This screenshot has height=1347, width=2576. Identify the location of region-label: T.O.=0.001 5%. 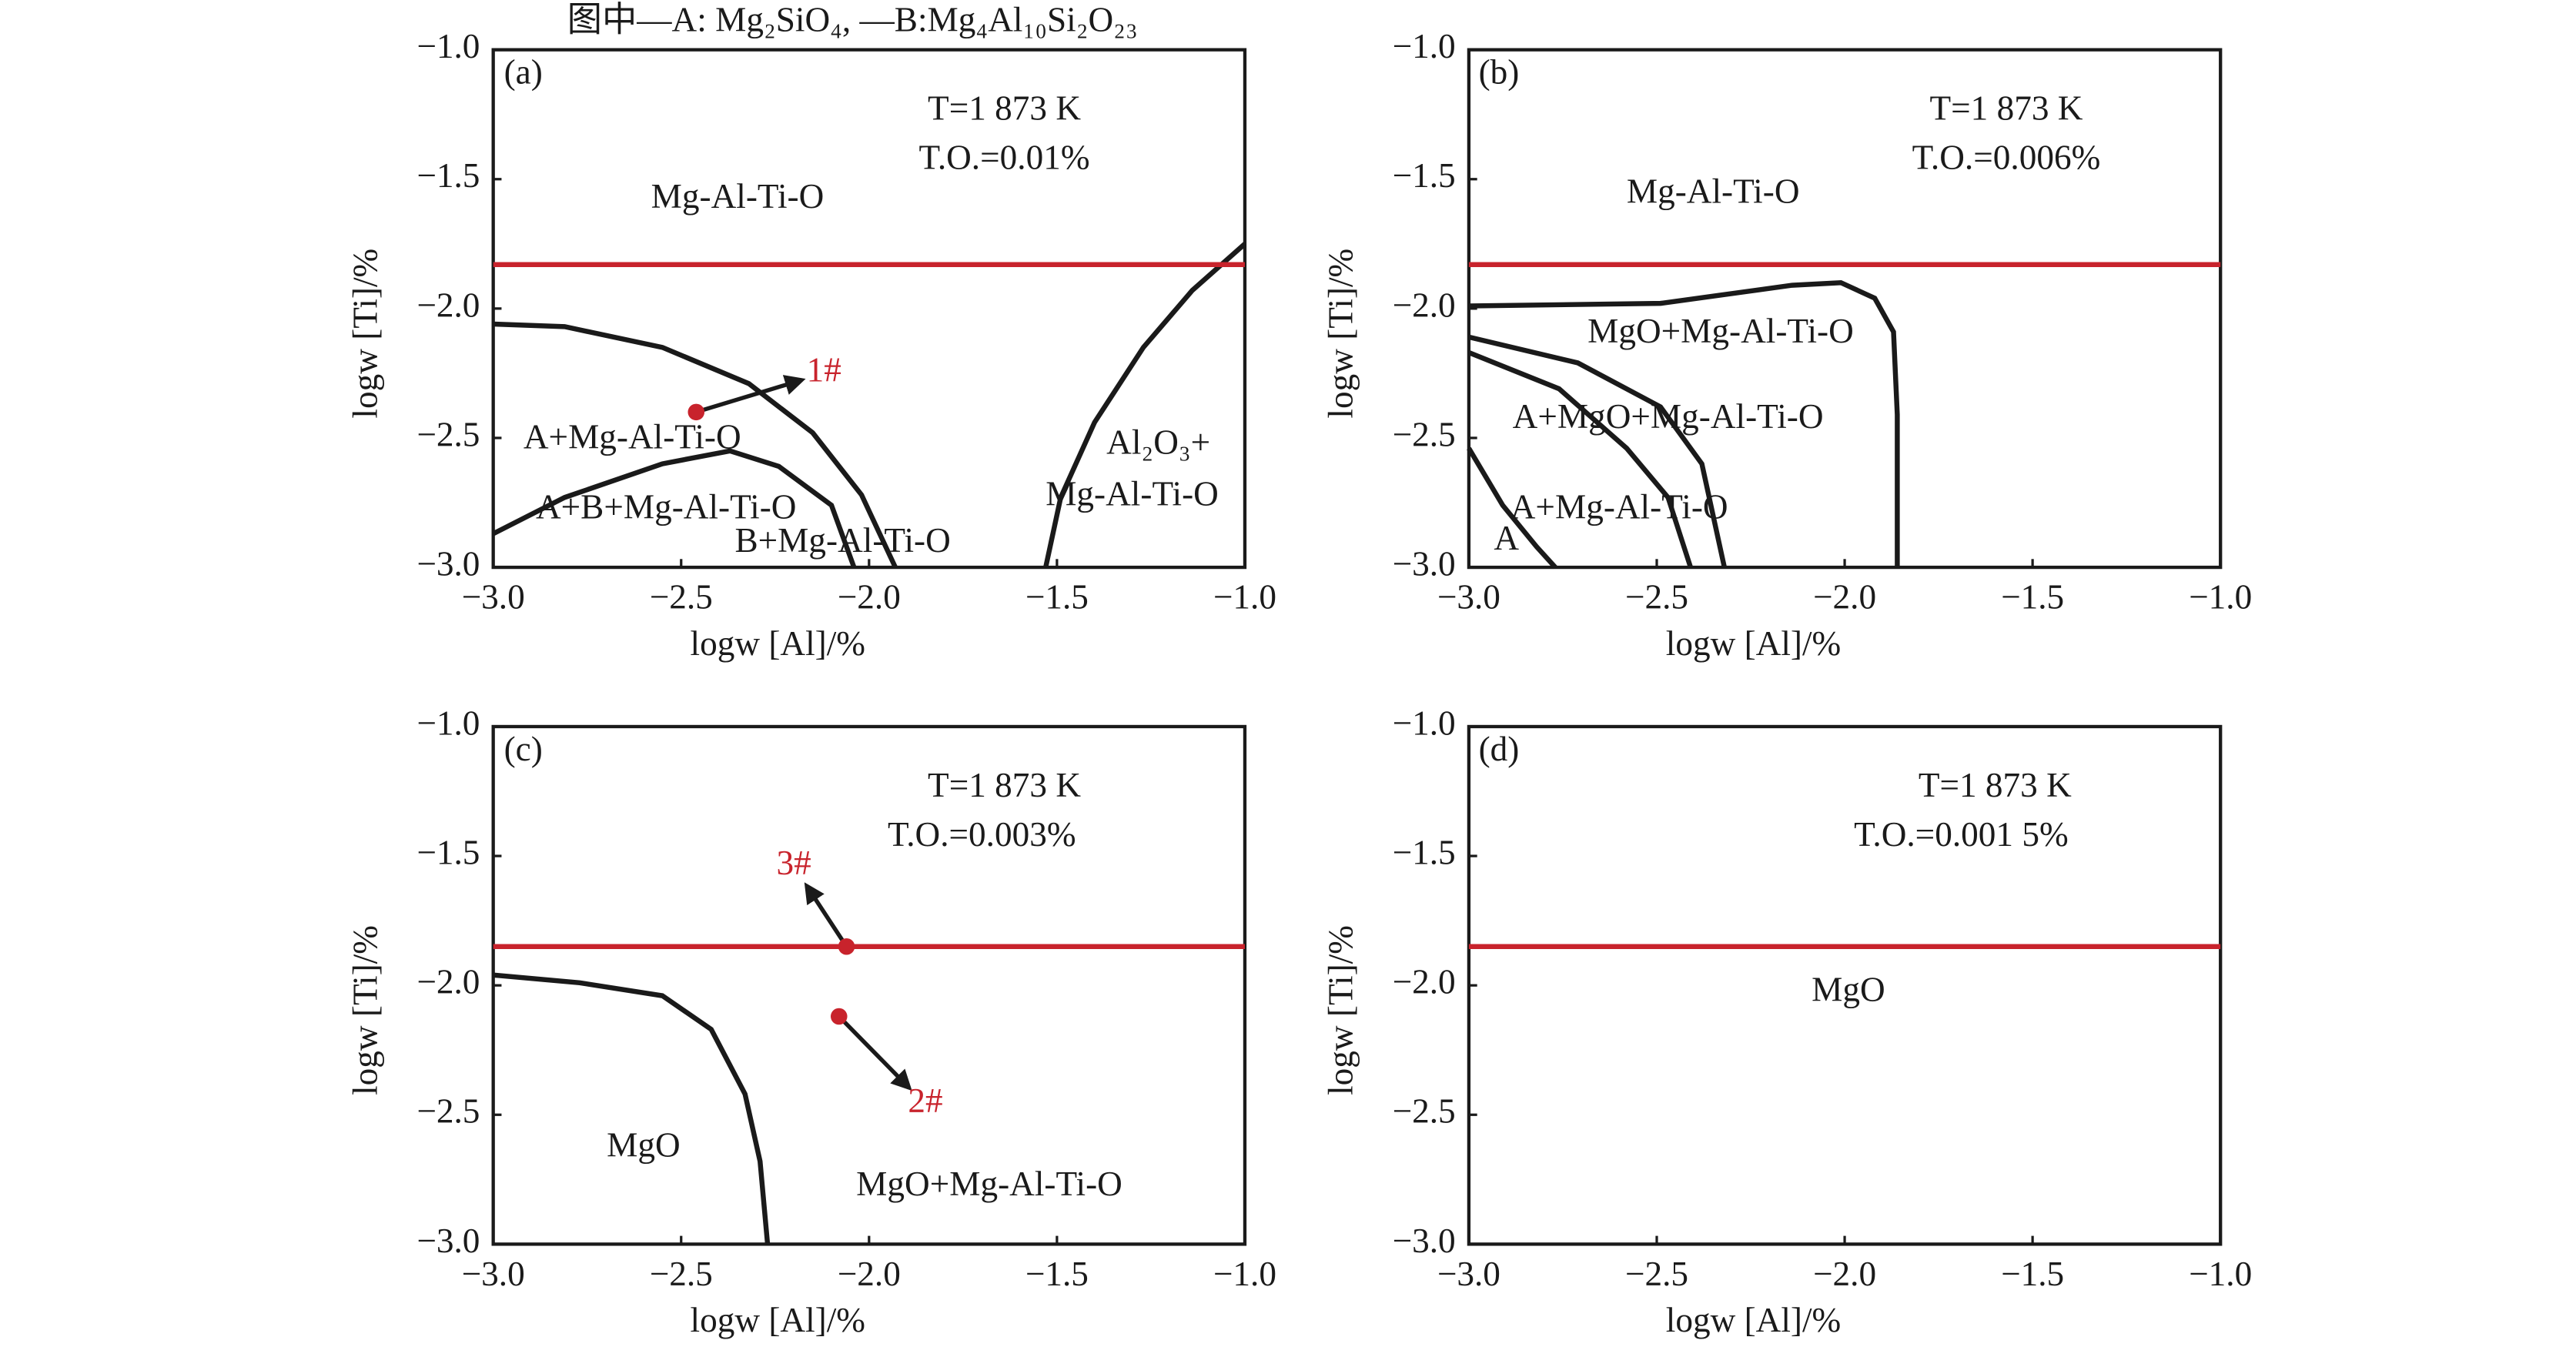
(1962, 834).